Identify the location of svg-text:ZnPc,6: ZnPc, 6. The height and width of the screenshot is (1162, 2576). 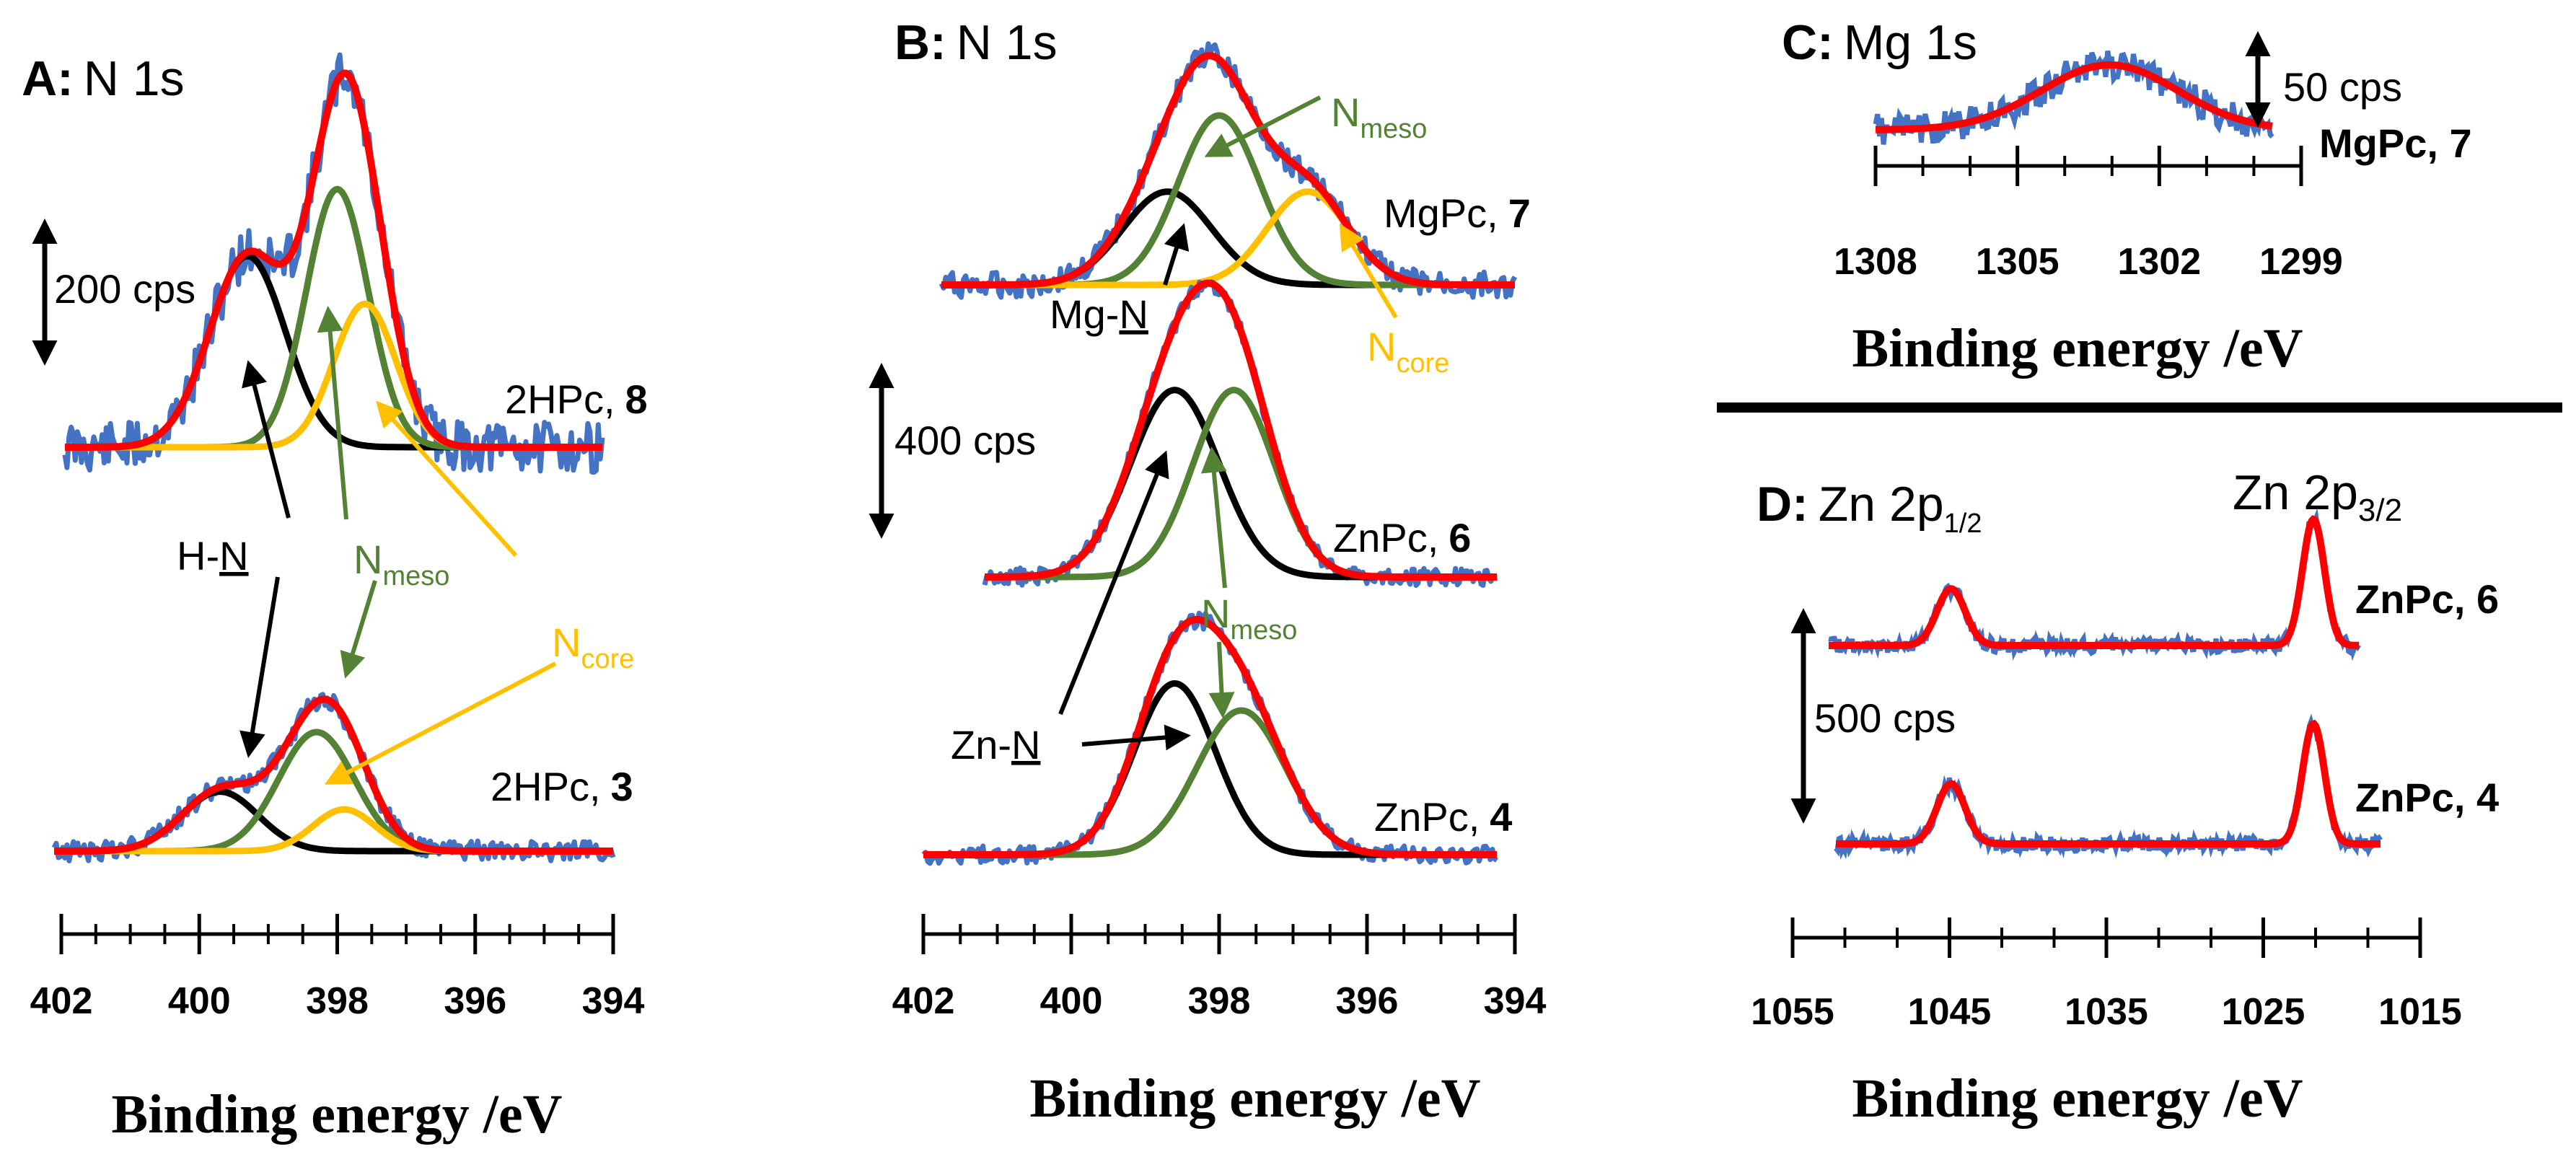
(1402, 537).